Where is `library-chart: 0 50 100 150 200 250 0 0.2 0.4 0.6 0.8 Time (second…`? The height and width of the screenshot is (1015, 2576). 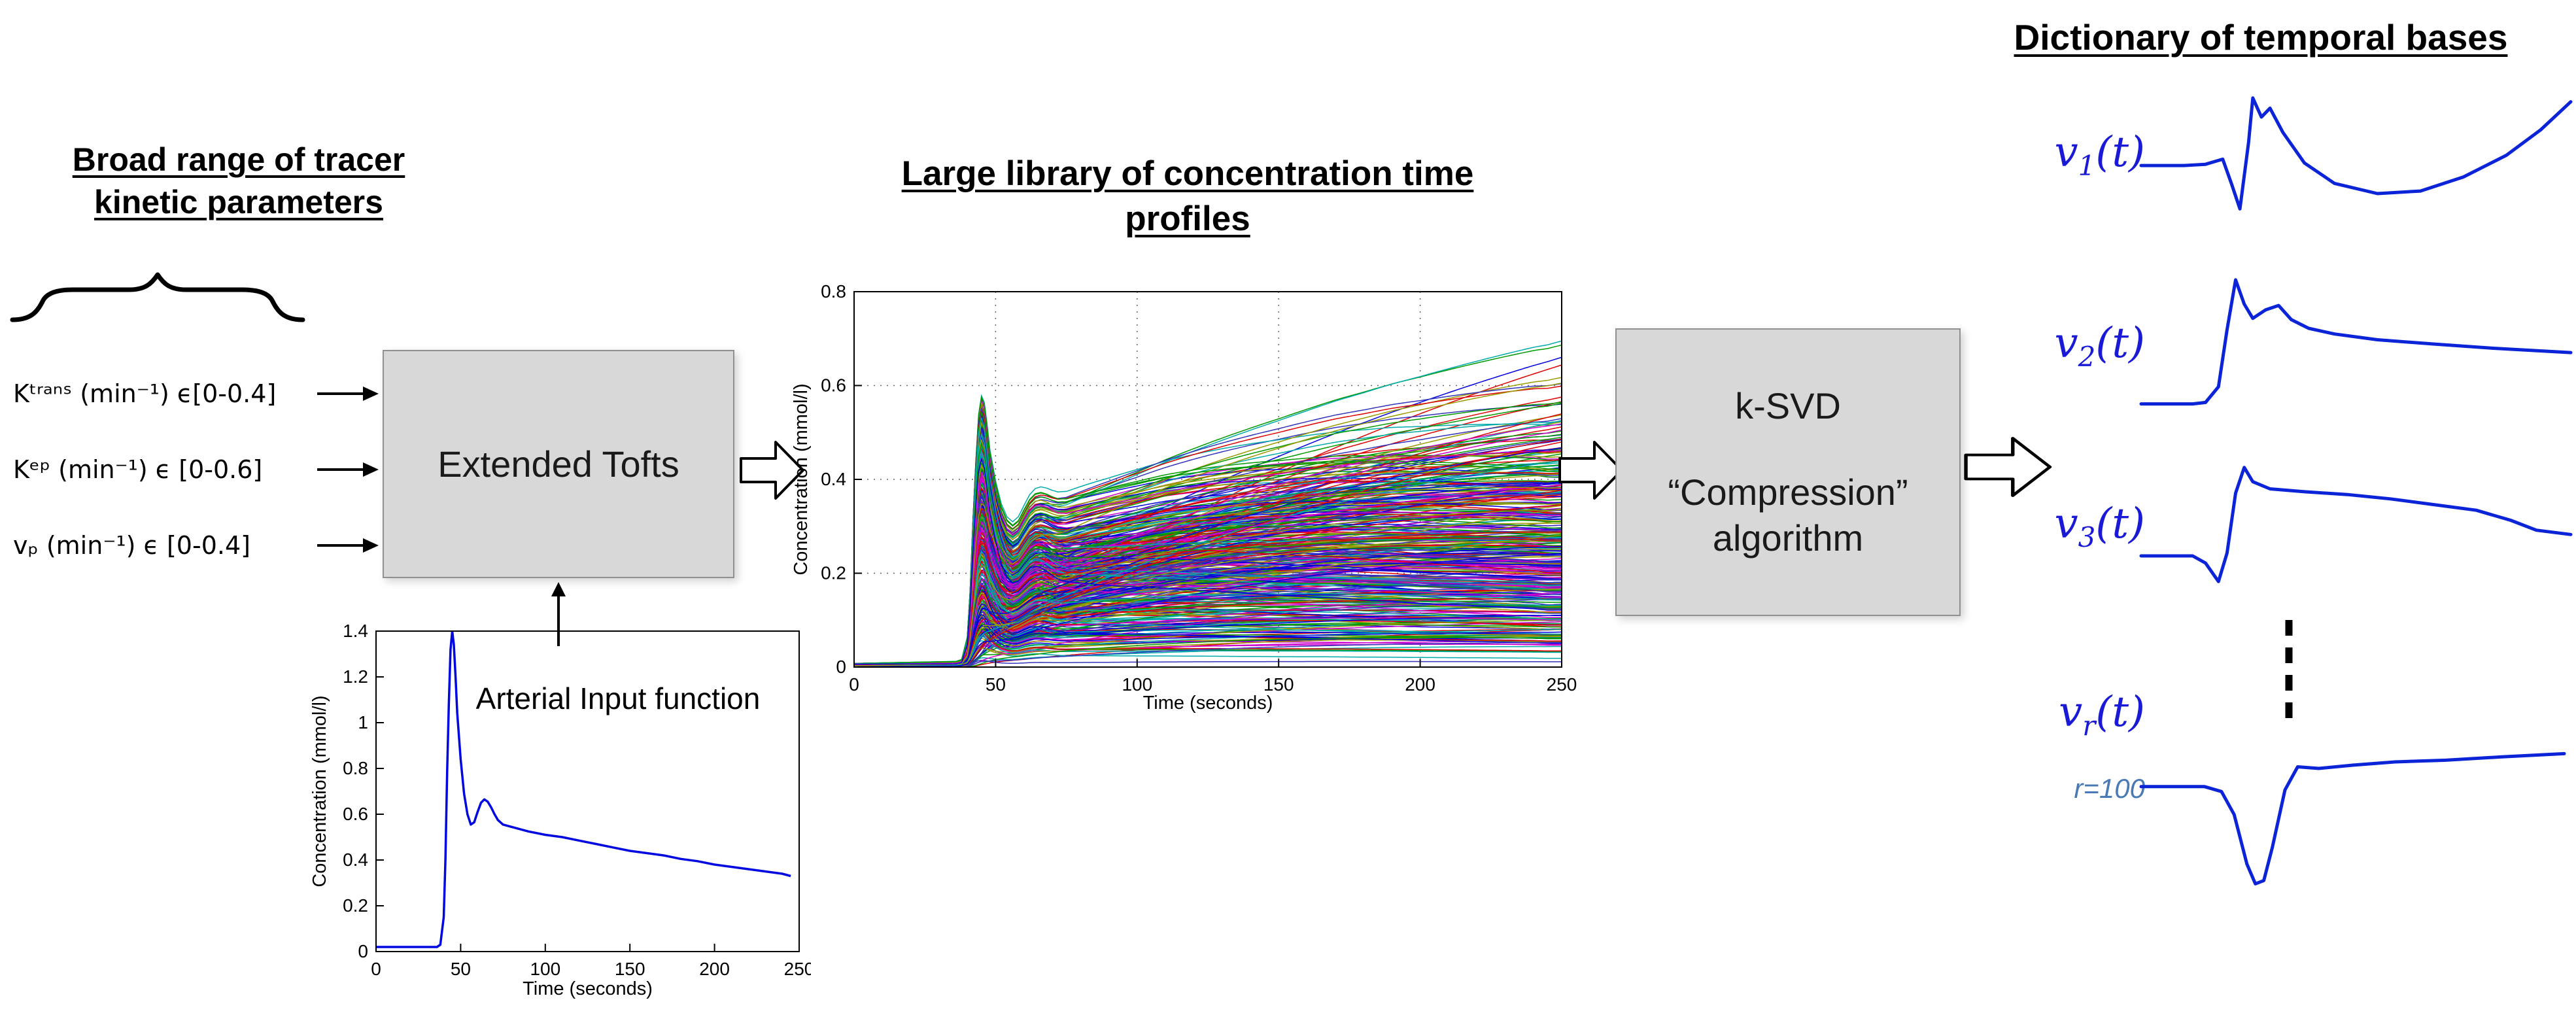 library-chart: 0 50 100 150 200 250 0 0.2 0.4 0.6 0.8 Time (second… is located at coordinates (1195, 495).